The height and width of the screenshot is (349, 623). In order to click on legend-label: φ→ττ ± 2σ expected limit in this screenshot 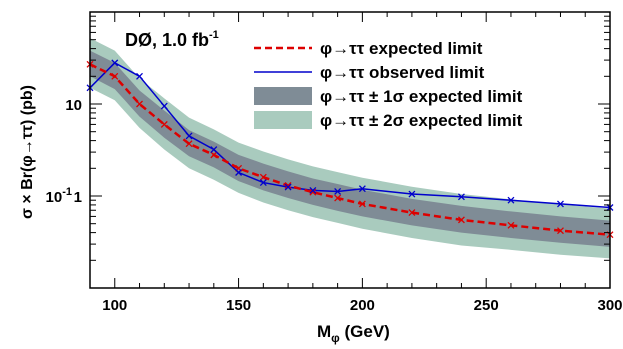, I will do `click(421, 120)`.